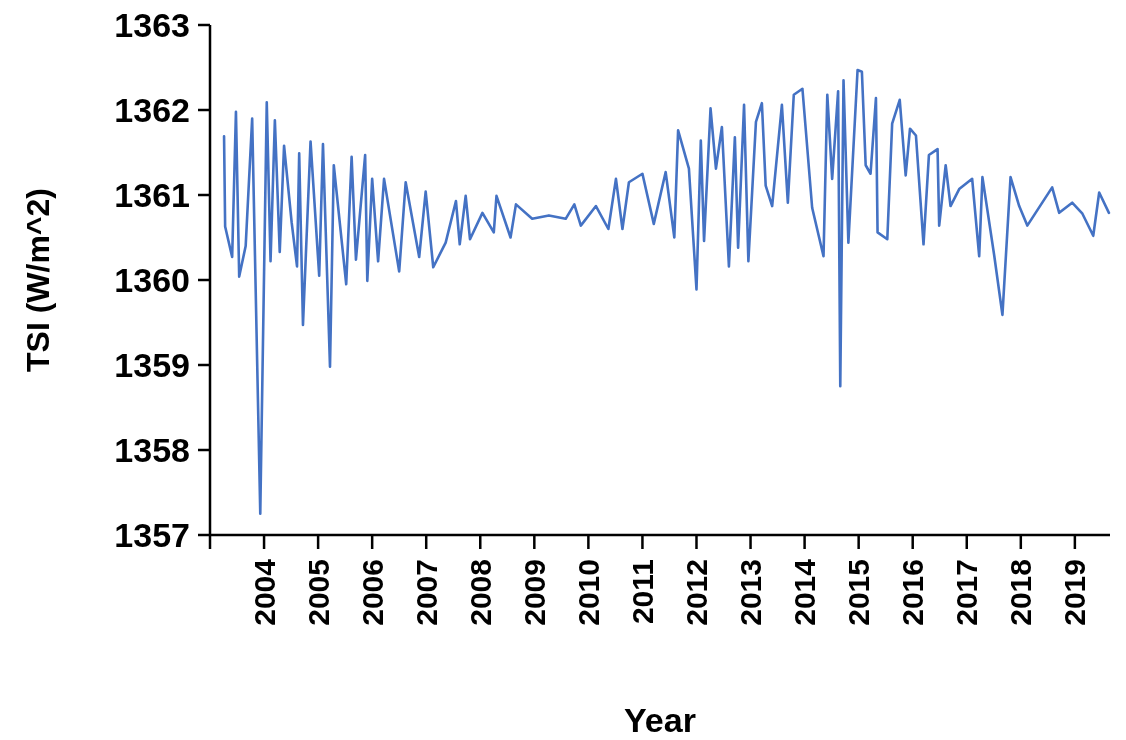 The image size is (1126, 740). Describe the element at coordinates (152, 364) in the screenshot. I see `y-tick-label: 1359` at that location.